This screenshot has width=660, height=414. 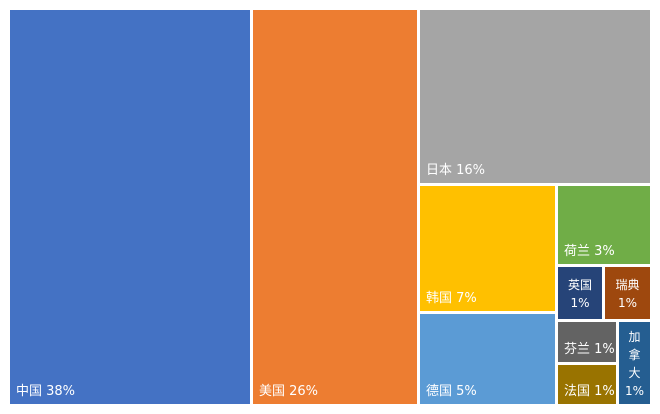 What do you see at coordinates (535, 96) in the screenshot?
I see `treemap-tile-japan` at bounding box center [535, 96].